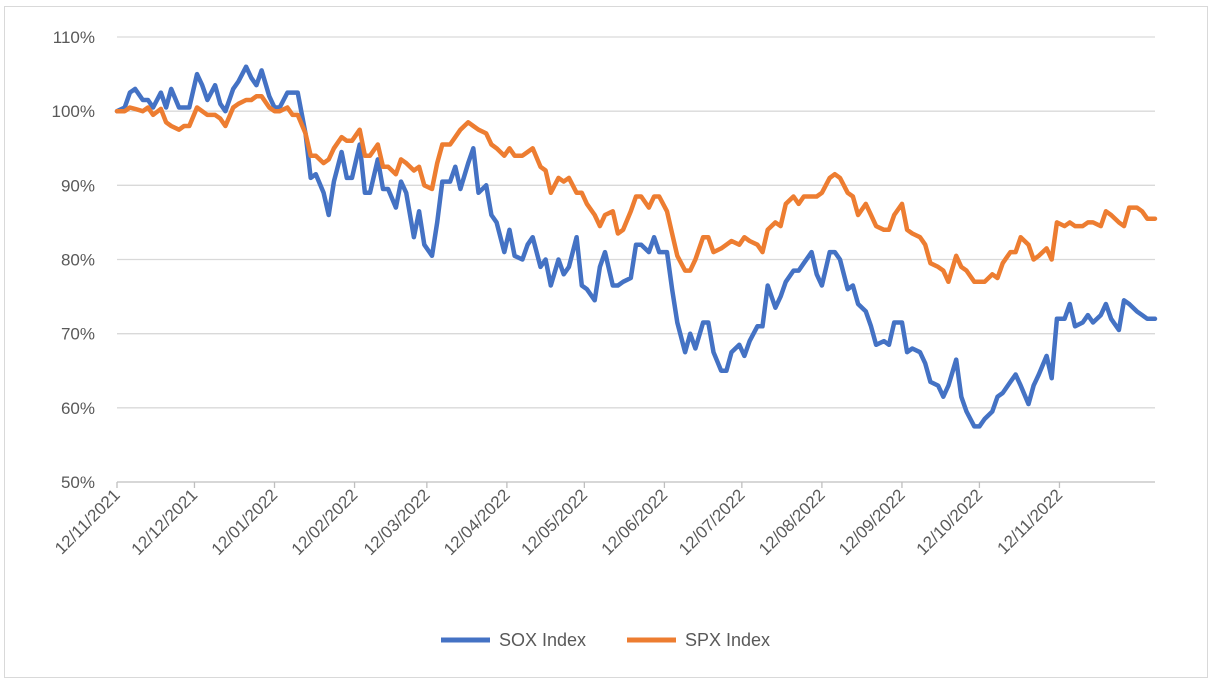 The image size is (1214, 686). What do you see at coordinates (727, 640) in the screenshot?
I see `legend-label-spx: SPX Index` at bounding box center [727, 640].